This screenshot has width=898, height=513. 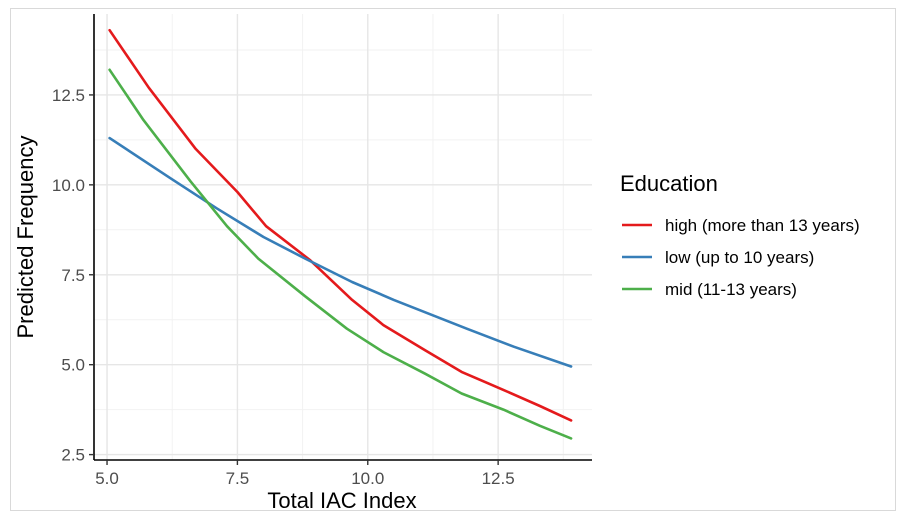 What do you see at coordinates (669, 183) in the screenshot?
I see `legend-title: Education` at bounding box center [669, 183].